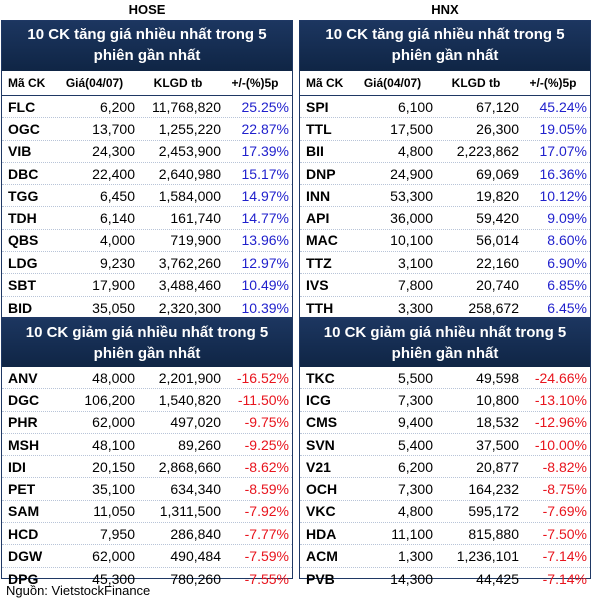 Image resolution: width=592 pixels, height=607 pixels. I want to click on stock-code: SPI, so click(317, 106).